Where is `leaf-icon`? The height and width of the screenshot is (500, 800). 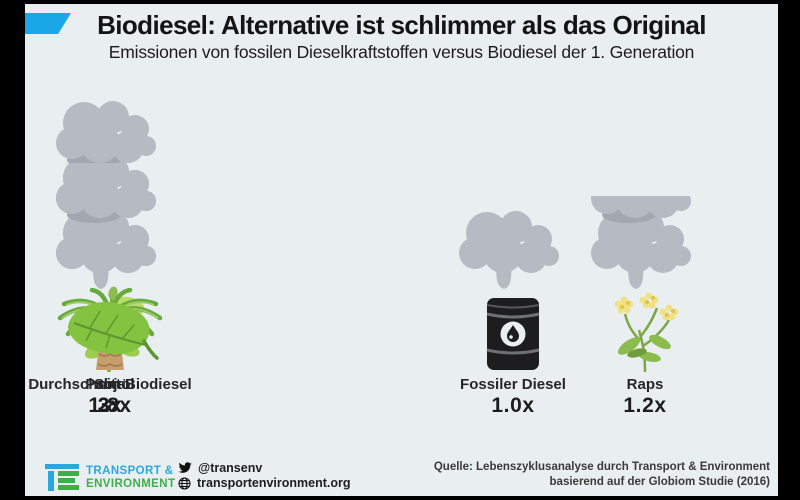
leaf-icon is located at coordinates (113, 330).